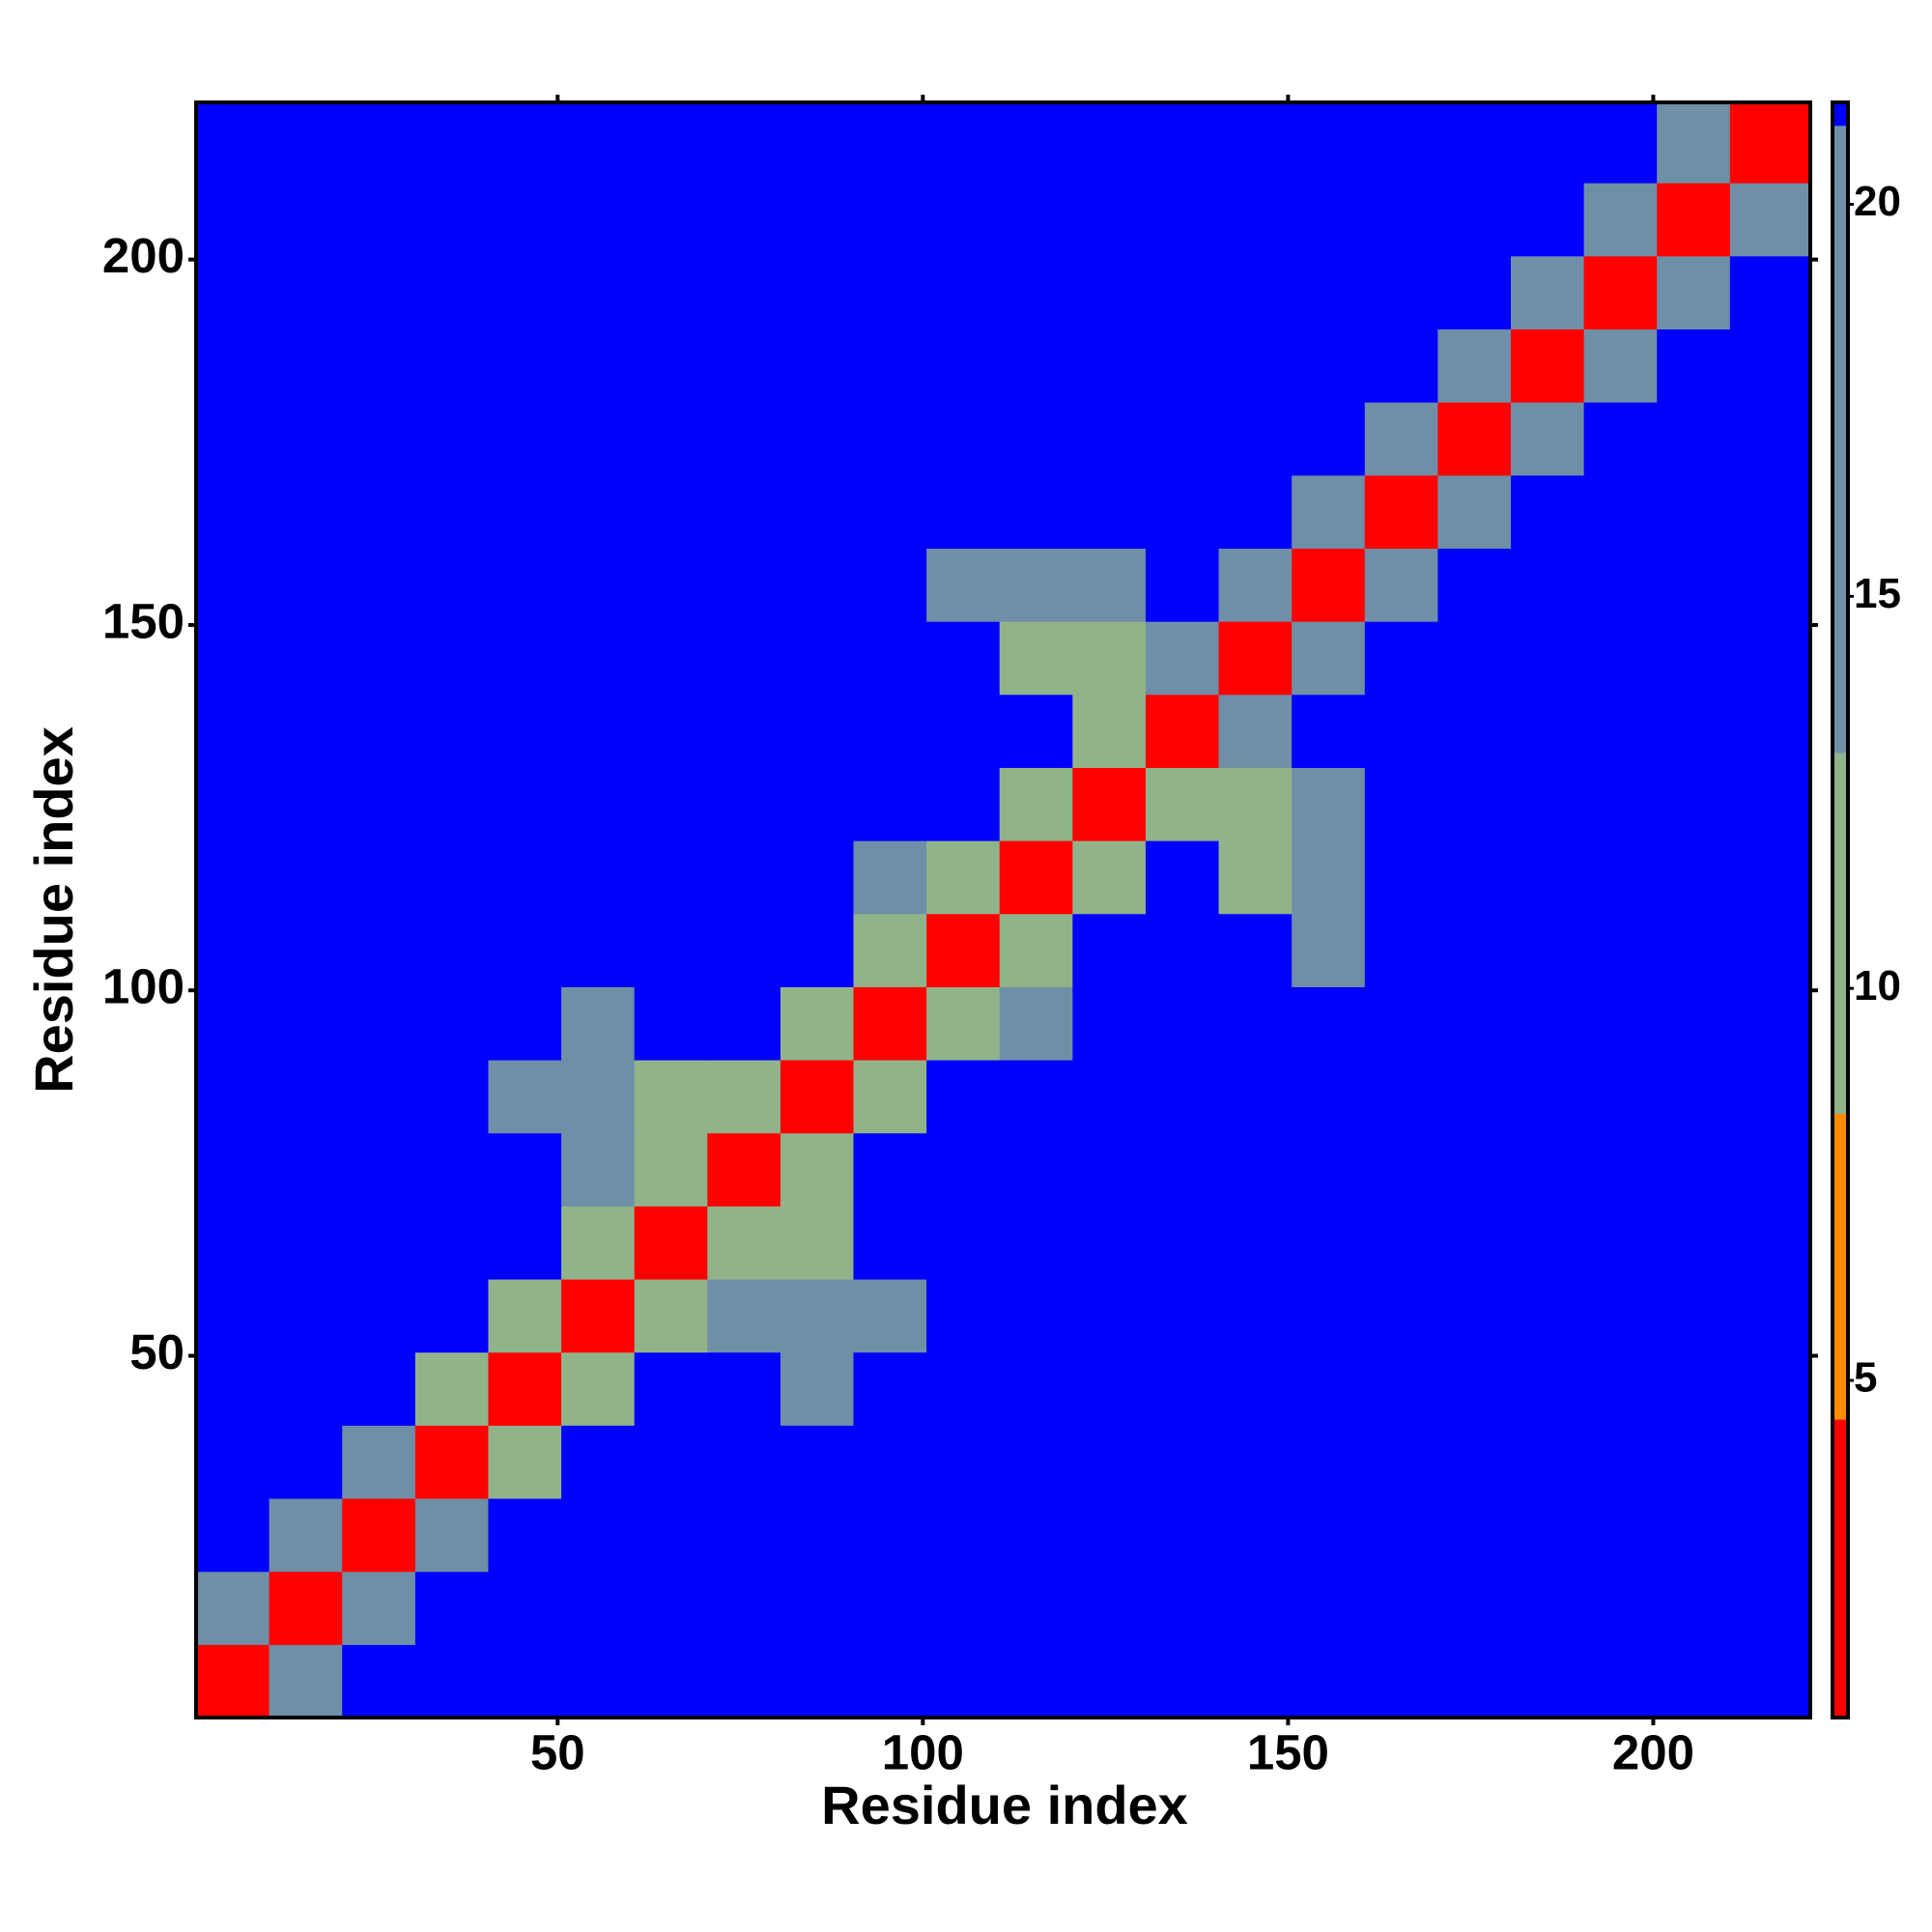 The width and height of the screenshot is (1932, 1932). Describe the element at coordinates (143, 986) in the screenshot. I see `y-tick-label: 100` at that location.